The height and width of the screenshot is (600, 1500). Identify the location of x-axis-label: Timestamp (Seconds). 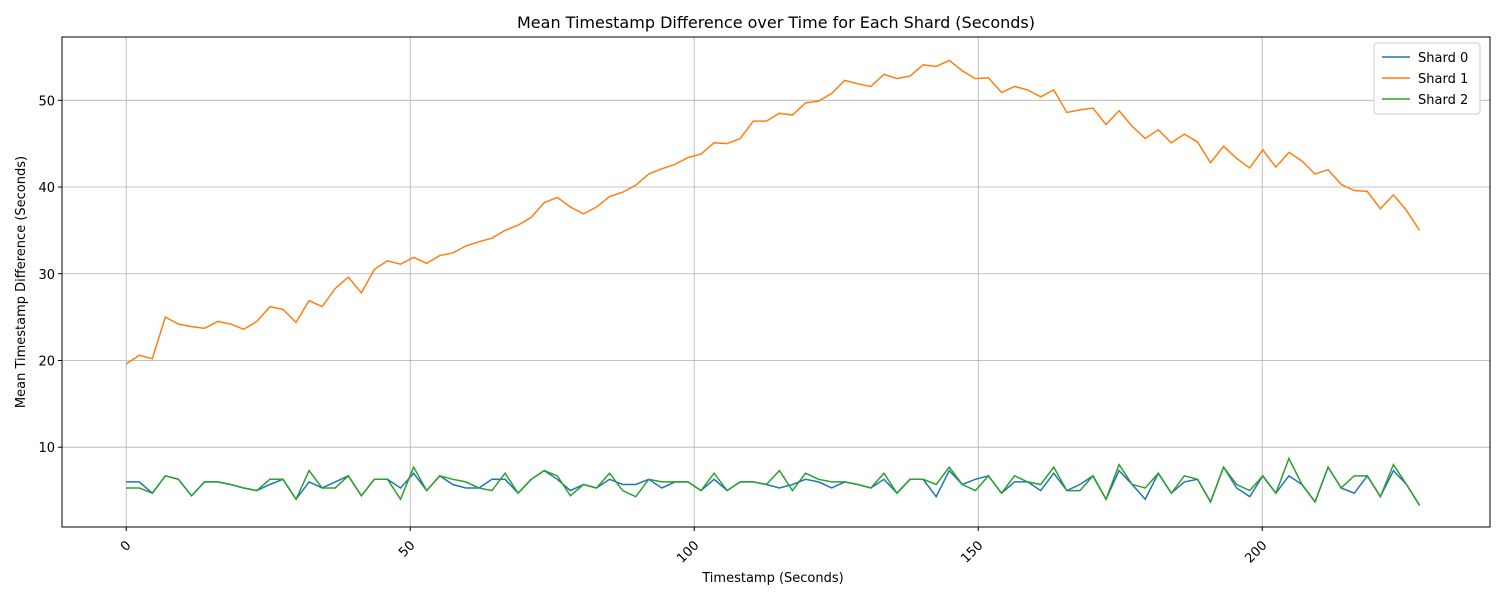
(772, 578).